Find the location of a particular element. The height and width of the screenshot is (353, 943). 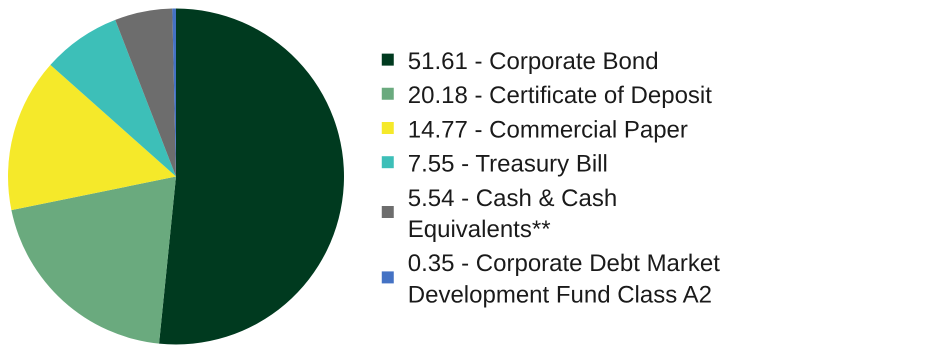

legend-label: 51.61 - Corporate Bond is located at coordinates (533, 61).